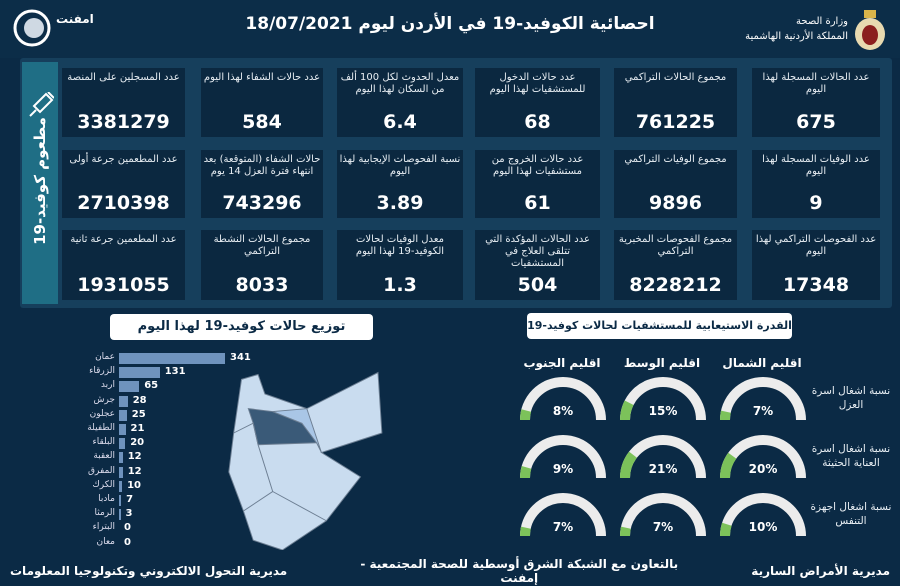 The height and width of the screenshot is (586, 900). What do you see at coordinates (537, 102) in the screenshot?
I see `stat-card: عدد حالات الدخول للمستشفيات لهذا اليوم 68` at bounding box center [537, 102].